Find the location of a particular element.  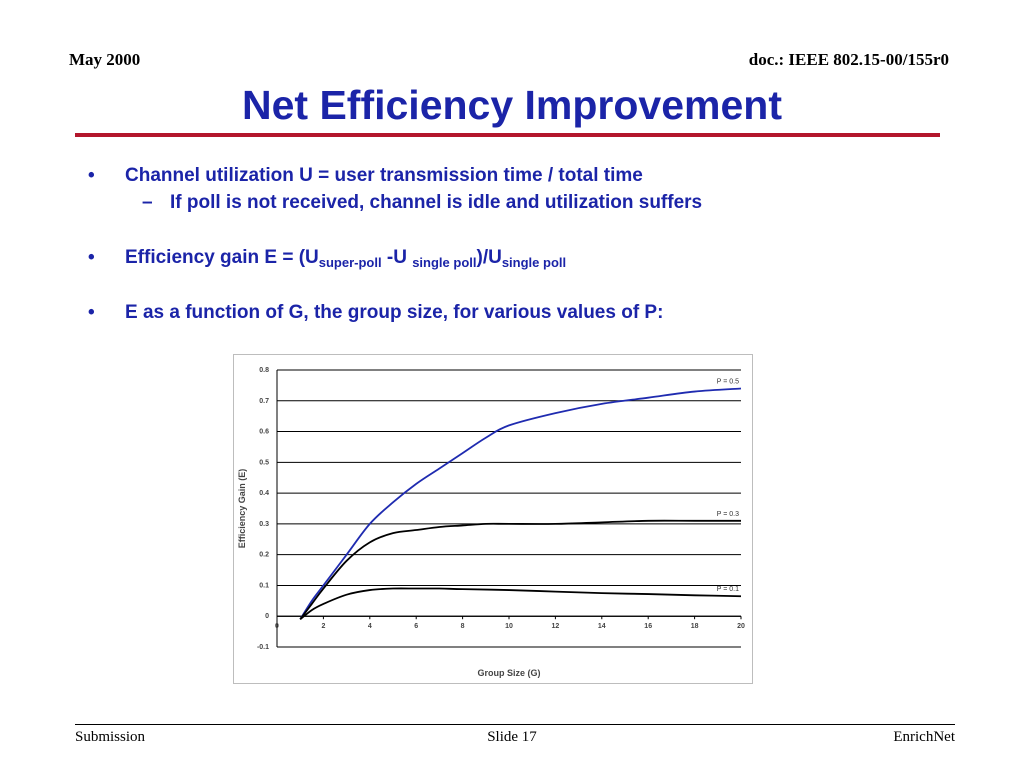

formula-sub-single-poll: single poll is located at coordinates (444, 262).